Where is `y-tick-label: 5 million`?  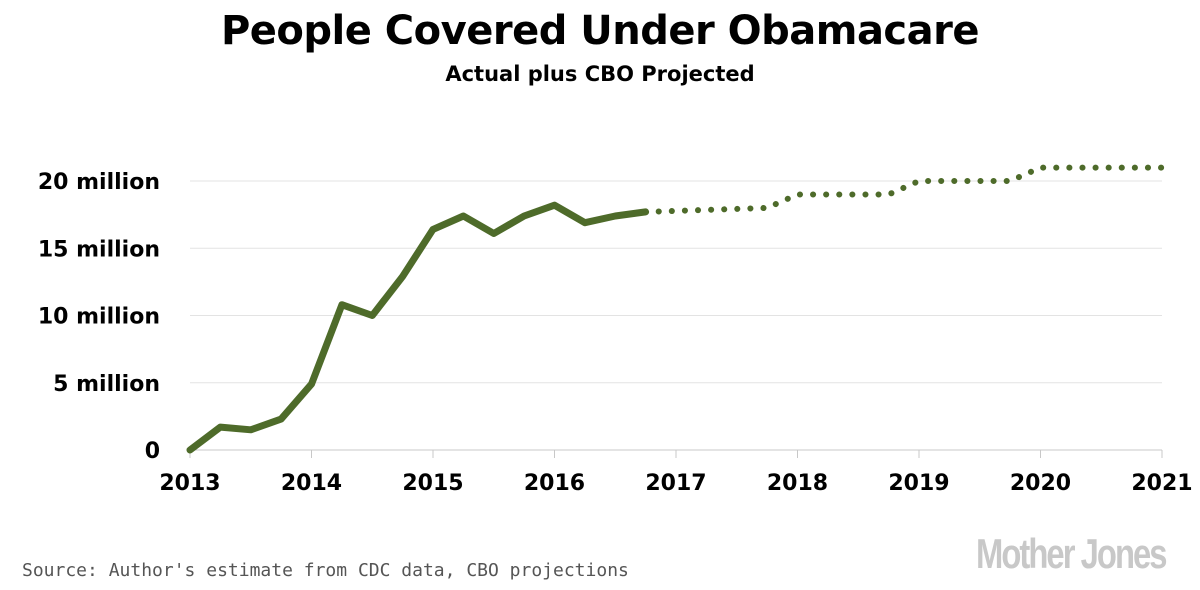
y-tick-label: 5 million is located at coordinates (106, 384).